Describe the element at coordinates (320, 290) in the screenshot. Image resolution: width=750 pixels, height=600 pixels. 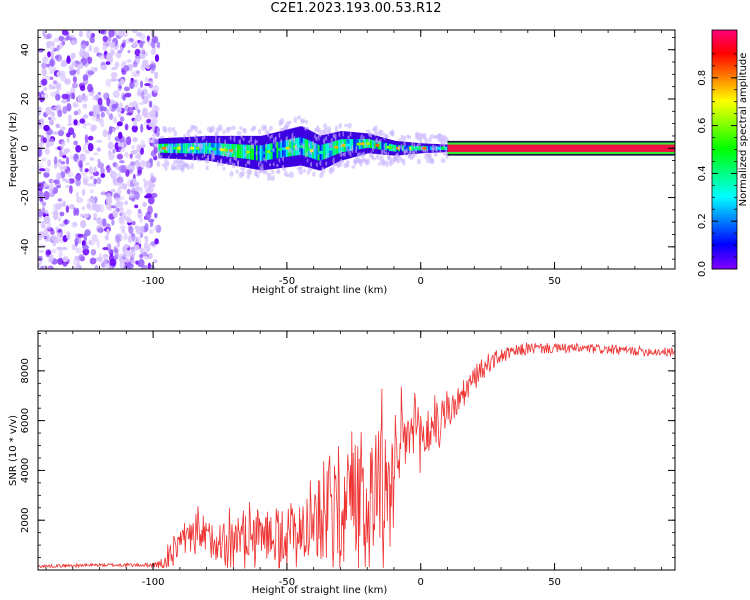
I see `spectrogram-x-axis-label: Height of straight line (km)` at that location.